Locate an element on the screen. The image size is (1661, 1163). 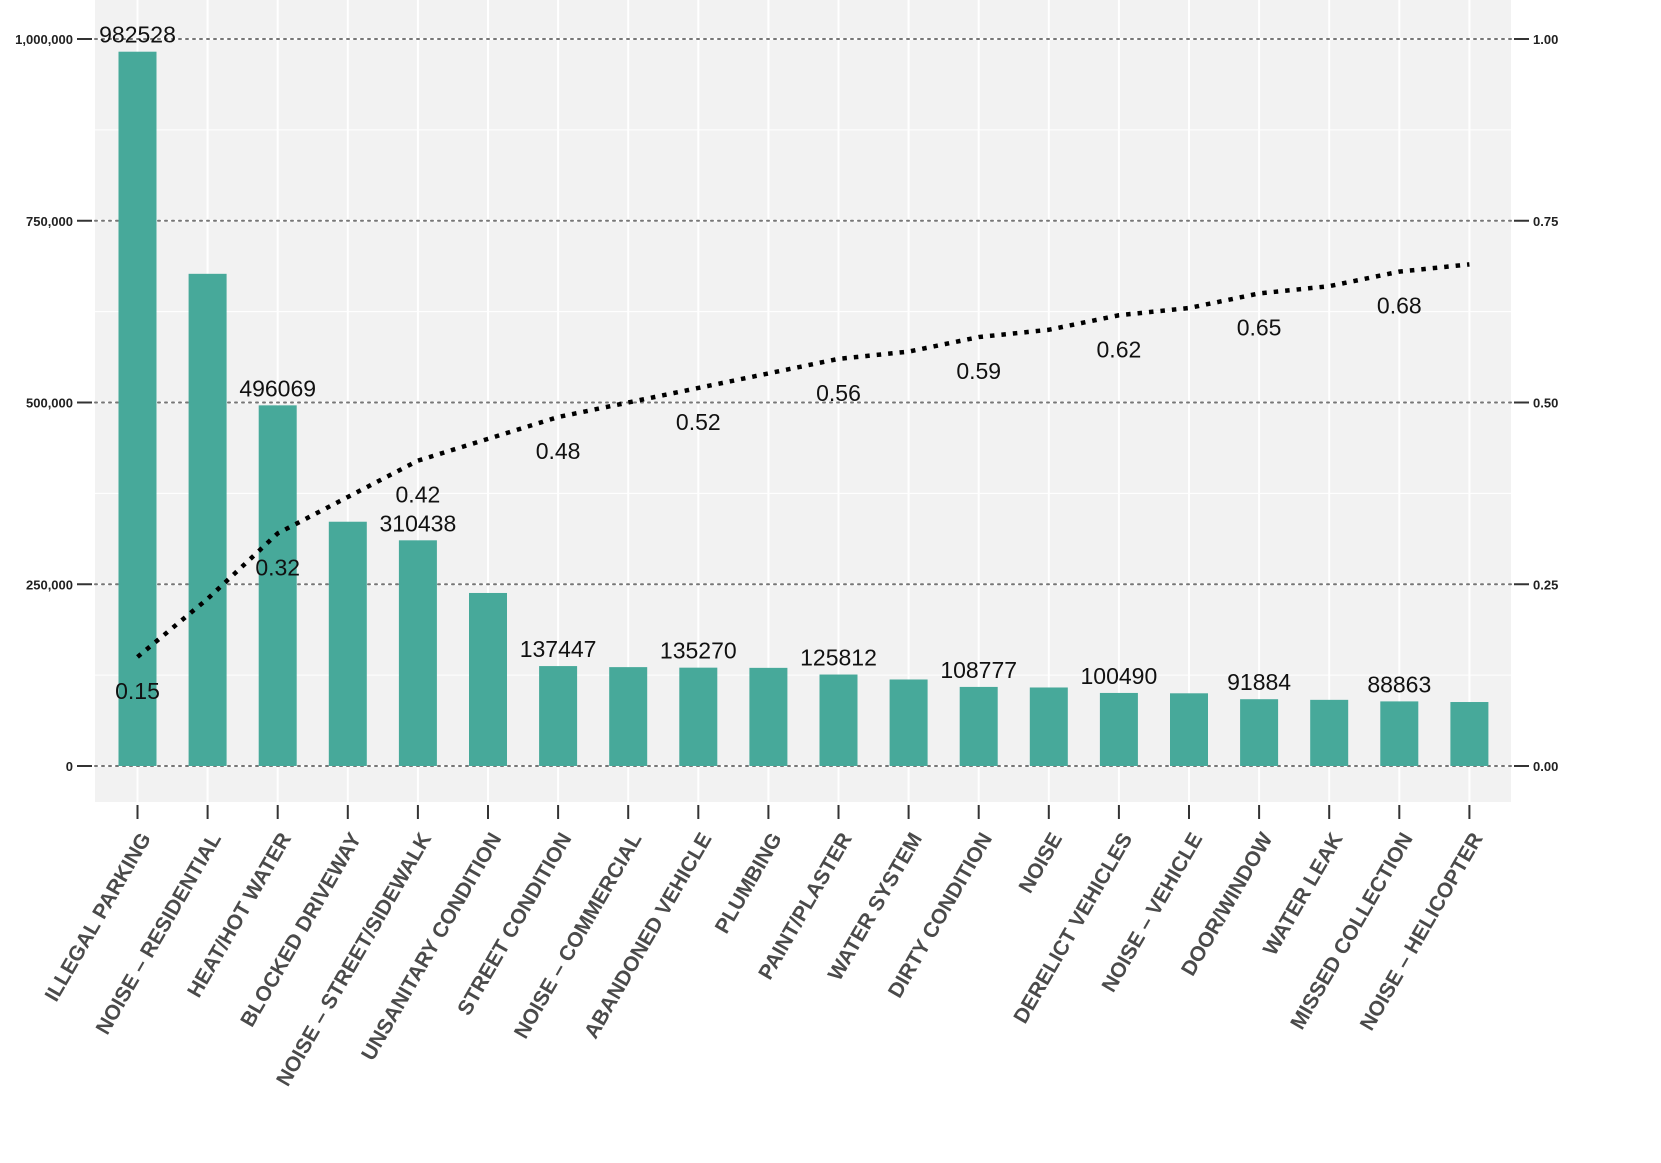
bar-value-label: 125812 is located at coordinates (838, 658).